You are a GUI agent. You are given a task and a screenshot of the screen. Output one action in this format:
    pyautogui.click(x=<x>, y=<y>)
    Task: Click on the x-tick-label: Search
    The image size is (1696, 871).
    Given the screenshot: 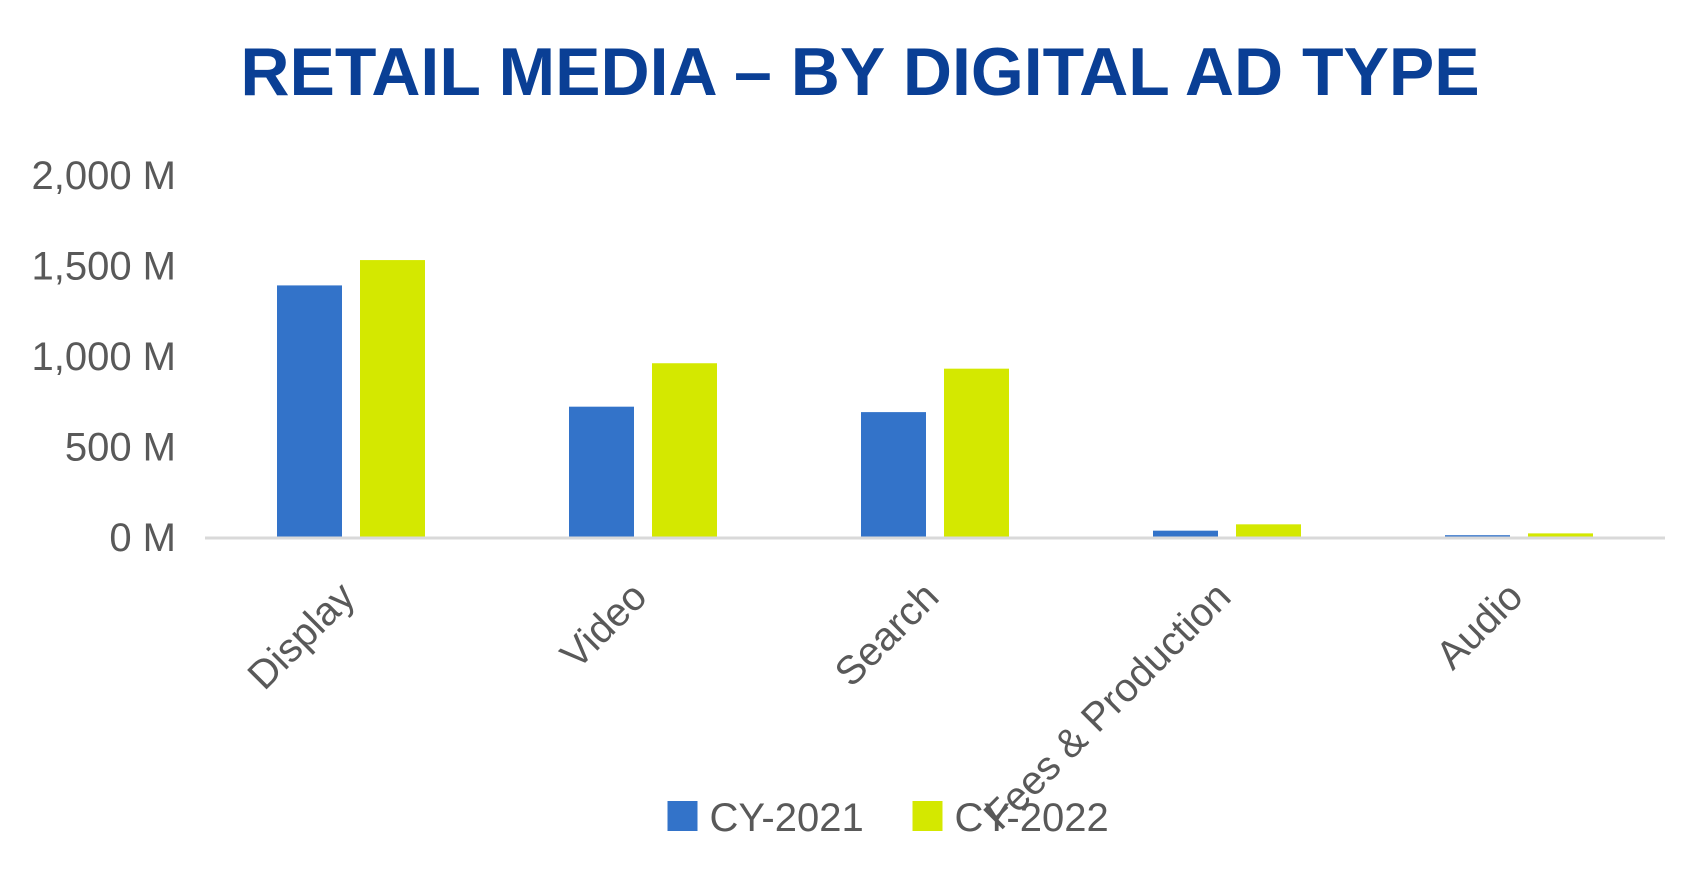 What is the action you would take?
    pyautogui.click(x=887, y=634)
    